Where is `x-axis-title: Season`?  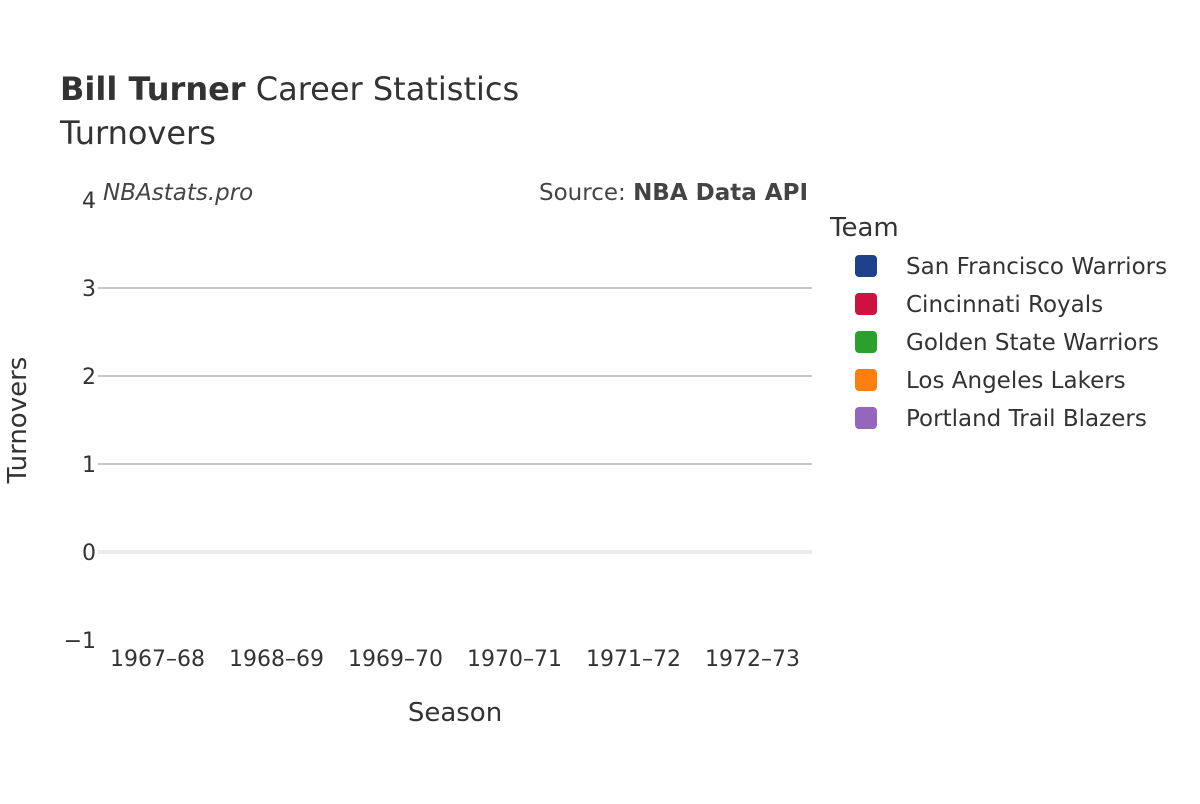
x-axis-title: Season is located at coordinates (455, 713).